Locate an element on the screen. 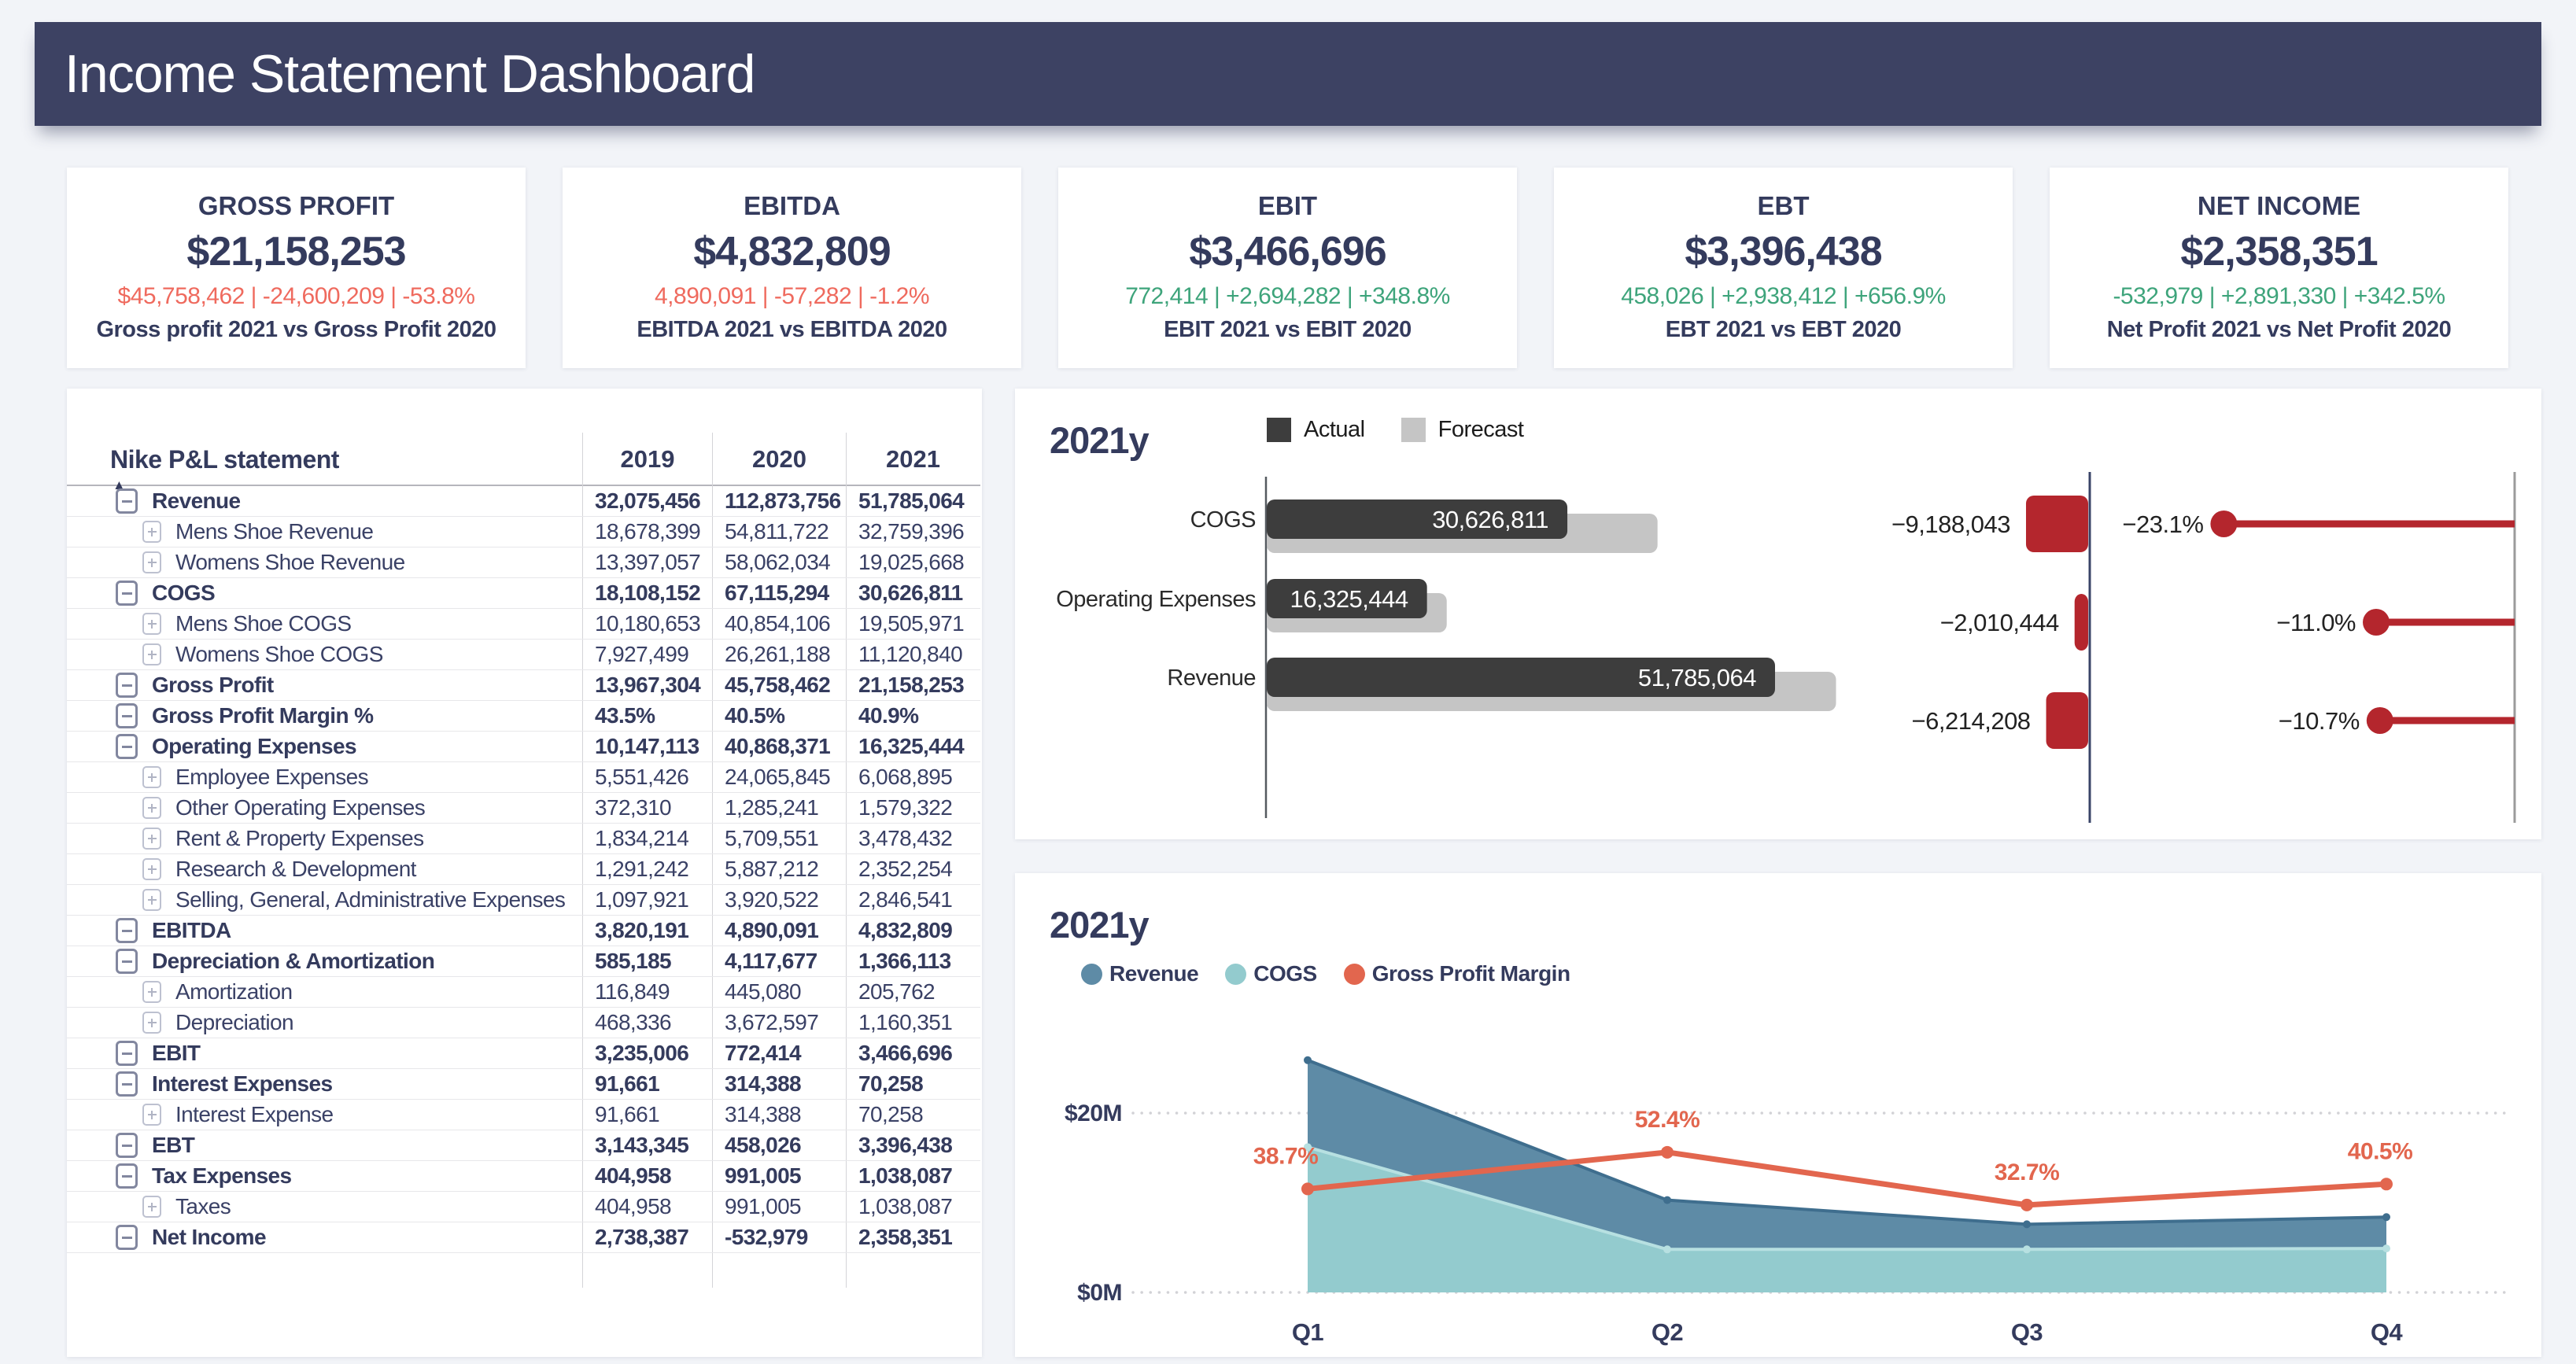 The image size is (2576, 1364). row-label-cell: Rent & Property Expenses is located at coordinates (324, 838).